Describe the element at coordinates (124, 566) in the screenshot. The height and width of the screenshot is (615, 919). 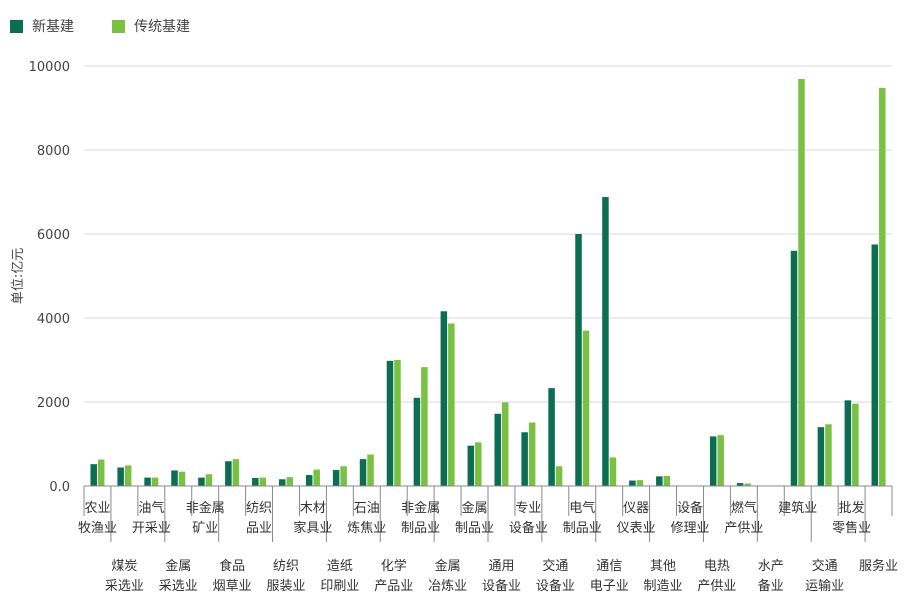
I see `x-tick-label: 煤炭` at that location.